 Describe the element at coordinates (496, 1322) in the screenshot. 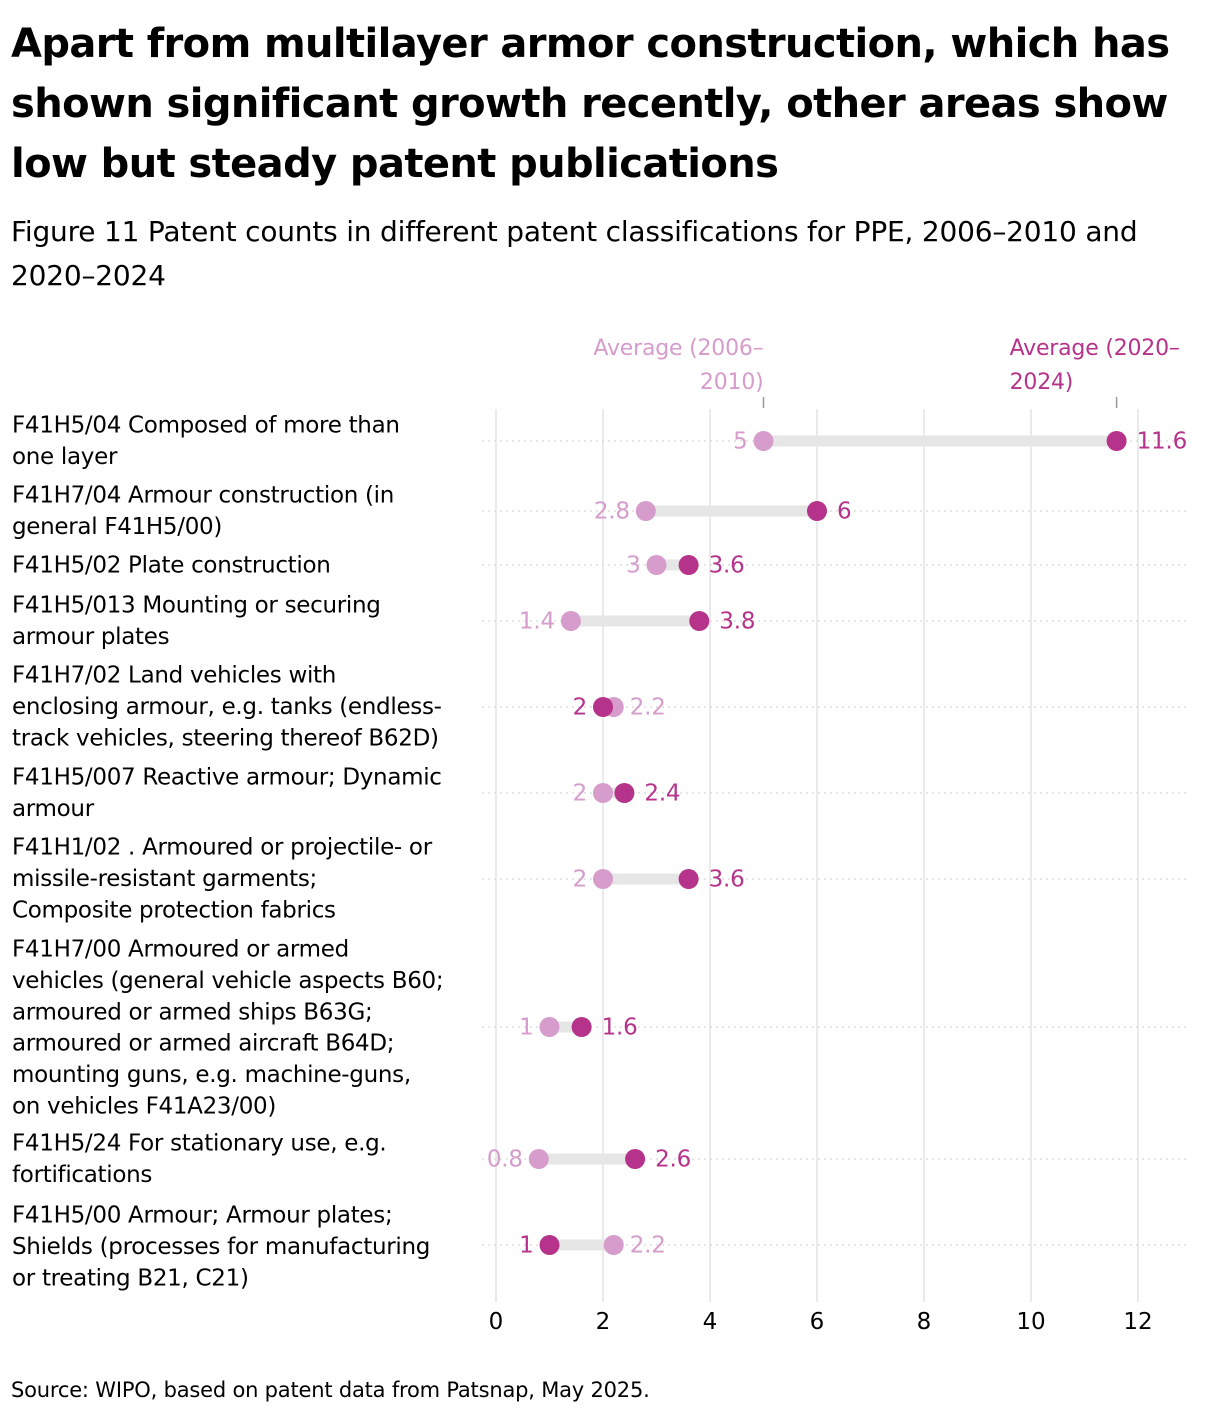

I see `x-tick-label: 0` at that location.